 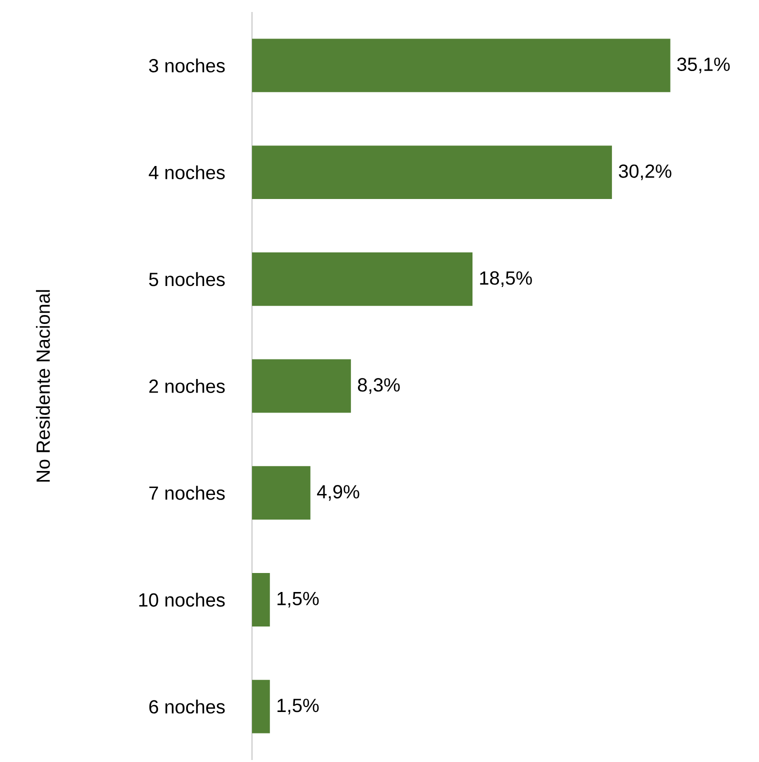 I want to click on y-tick-label: 3 noches, so click(x=187, y=65).